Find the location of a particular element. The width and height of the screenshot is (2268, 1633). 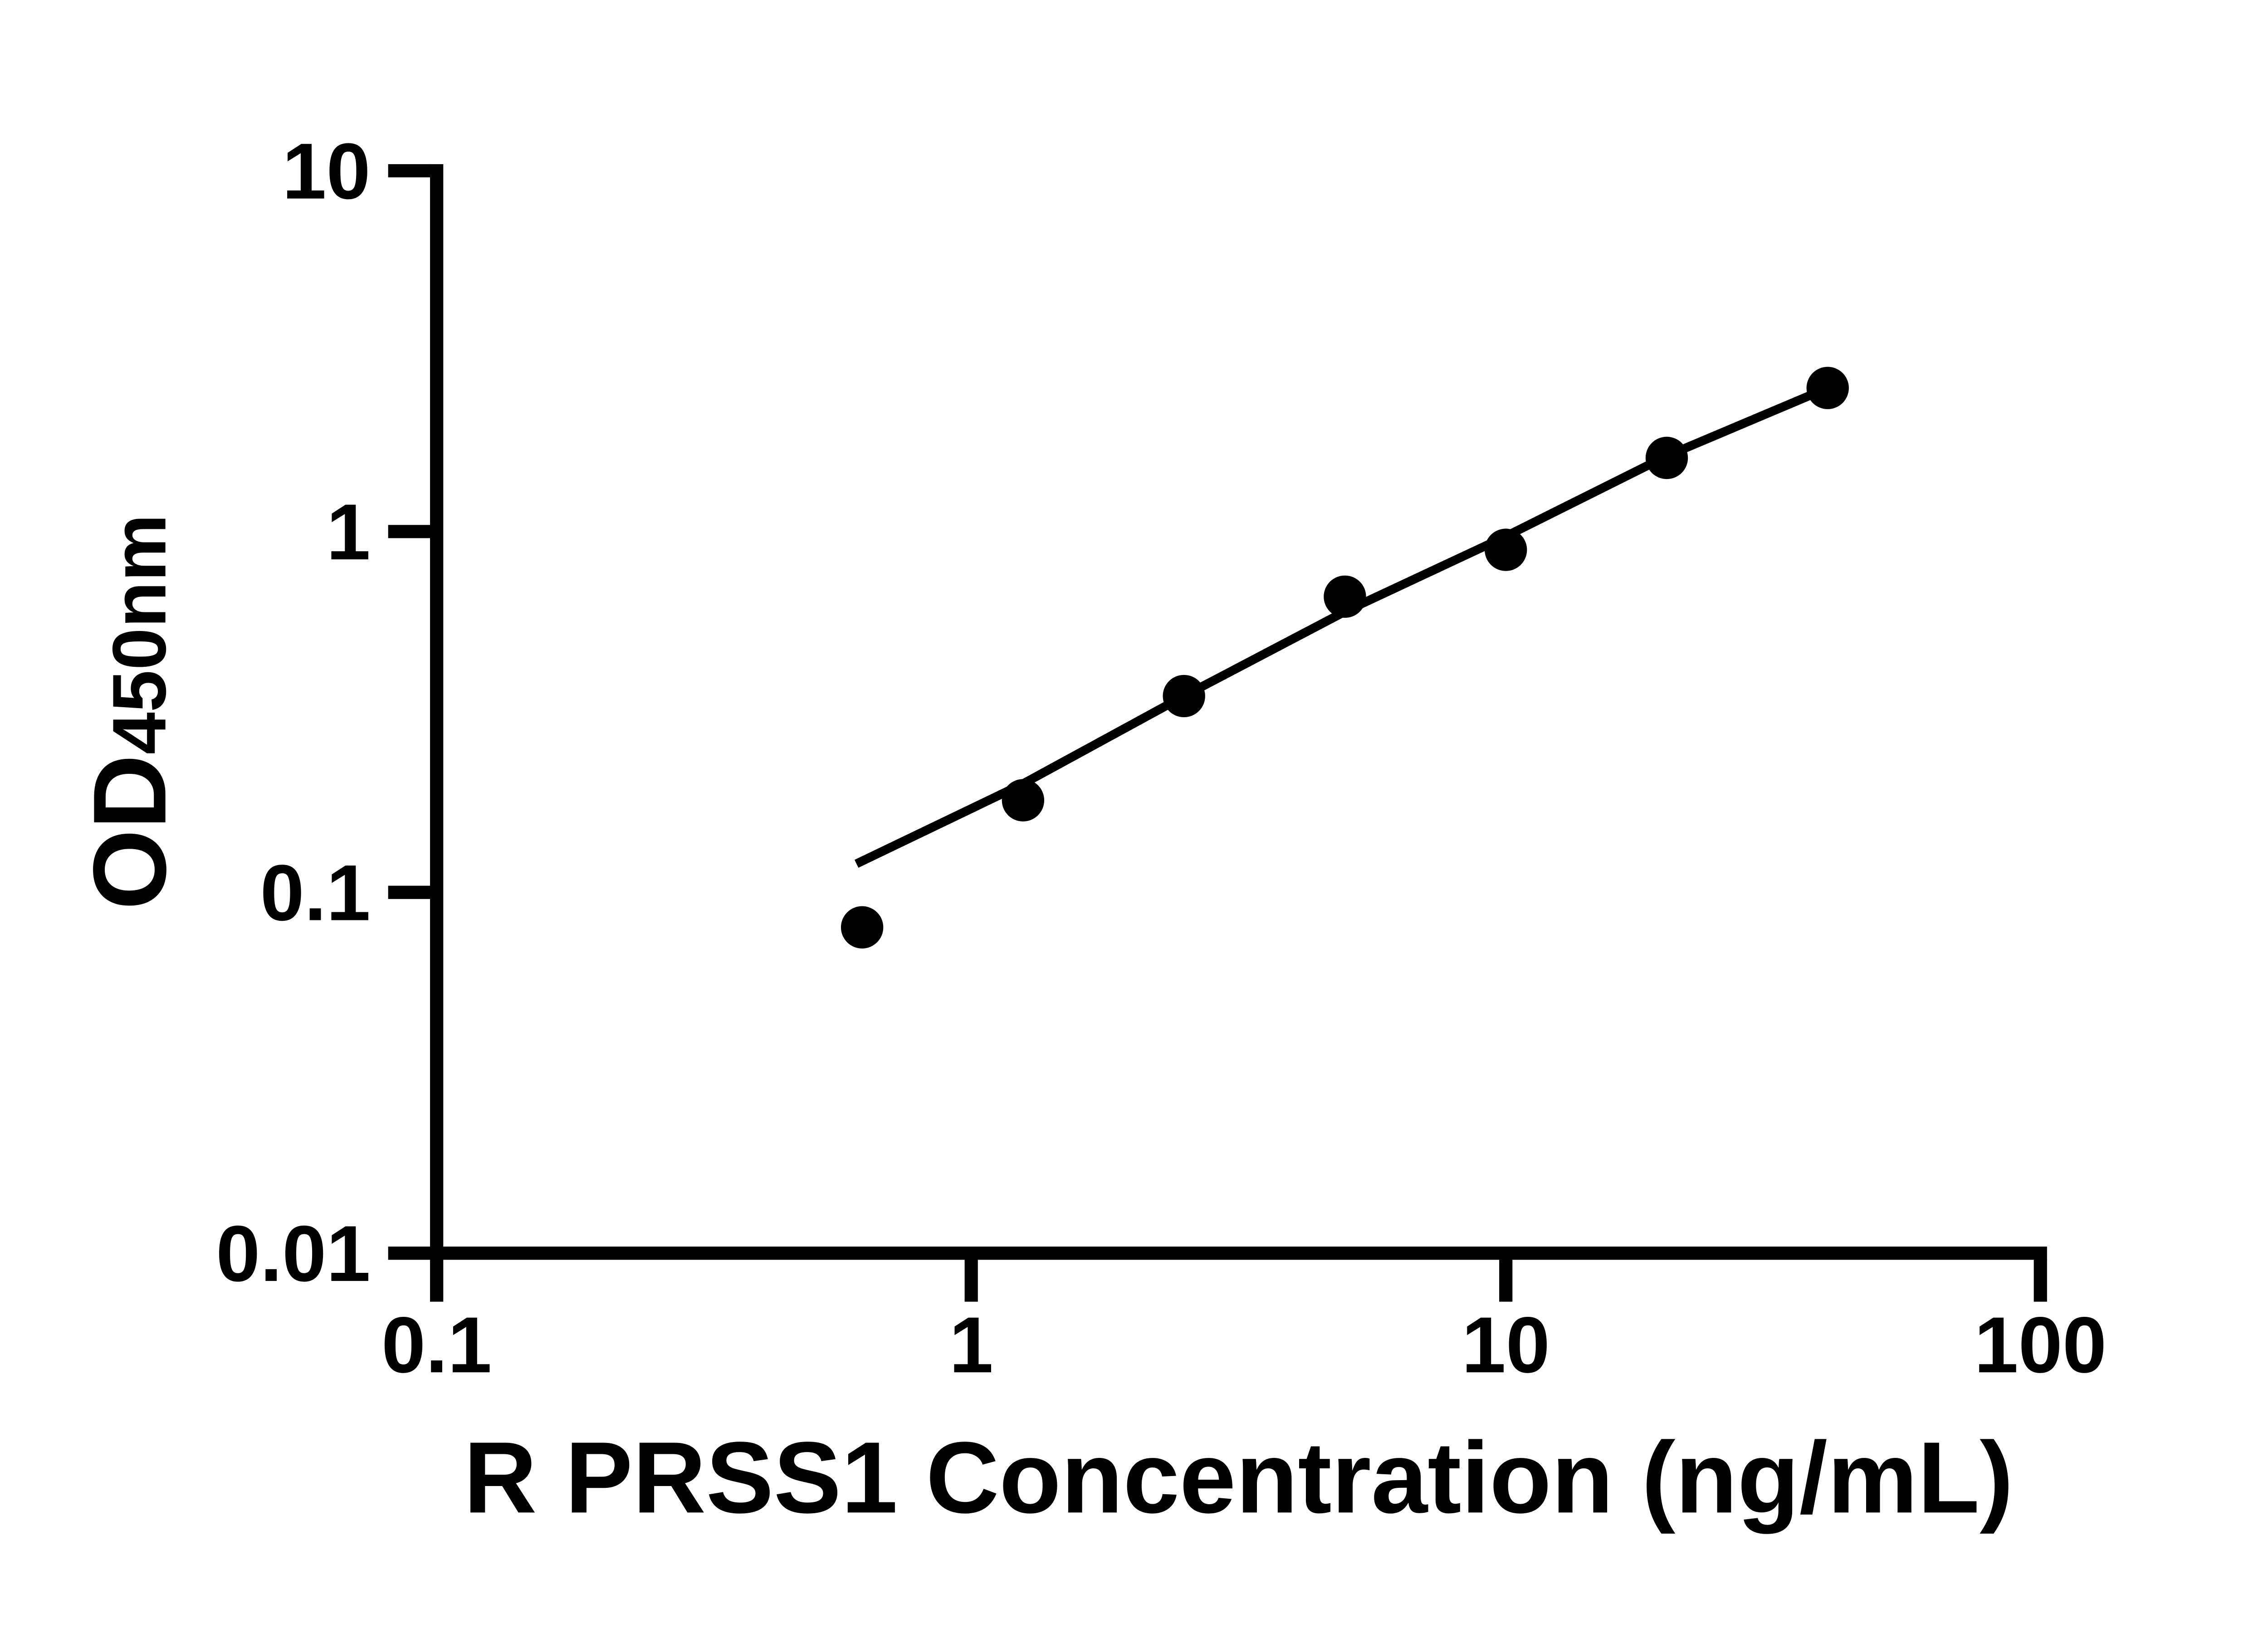

y-tick-label: 10 is located at coordinates (326, 171).